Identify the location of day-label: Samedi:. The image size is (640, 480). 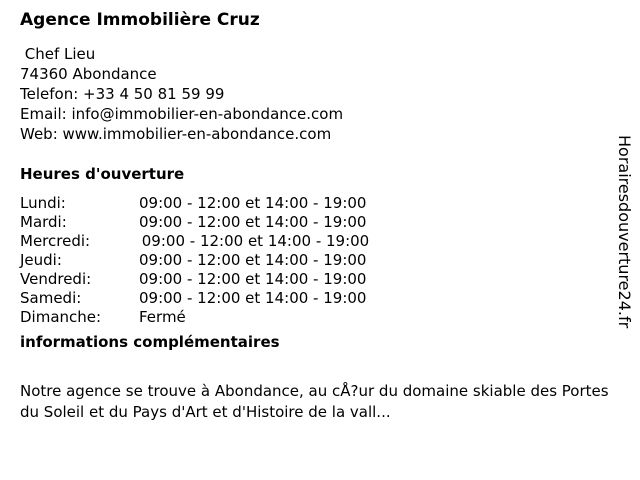
(51, 298).